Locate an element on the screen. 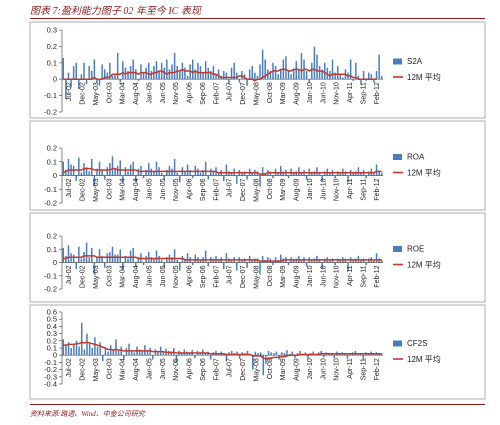  chart-3-legend-bar-swatch is located at coordinates (397, 249).